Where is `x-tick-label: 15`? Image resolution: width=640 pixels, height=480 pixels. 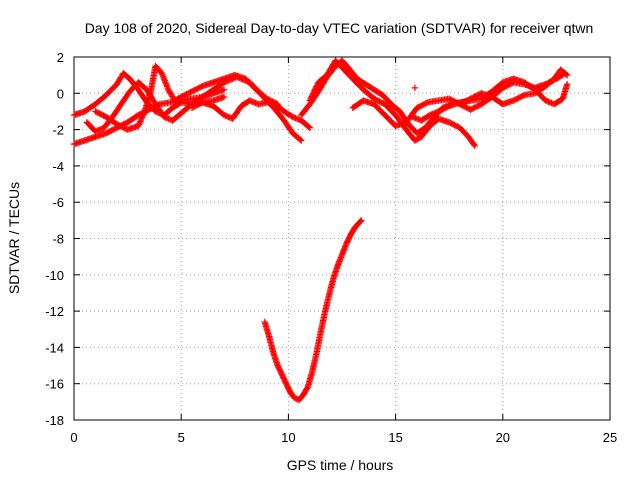
x-tick-label: 15 is located at coordinates (395, 437).